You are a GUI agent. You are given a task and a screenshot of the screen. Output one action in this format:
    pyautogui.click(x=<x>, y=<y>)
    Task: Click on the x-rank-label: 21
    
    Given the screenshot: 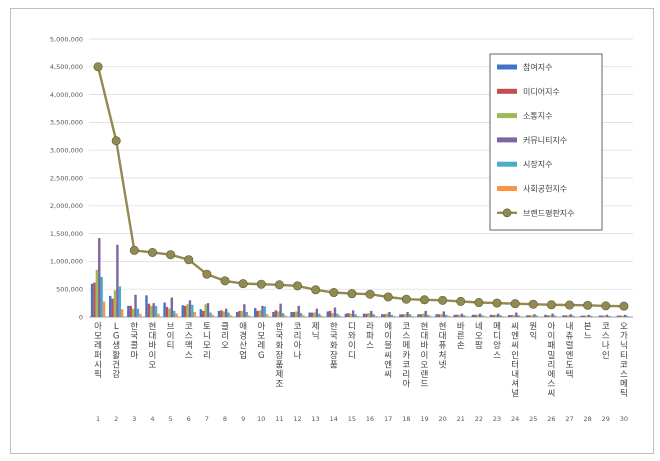 What is the action you would take?
    pyautogui.click(x=461, y=419)
    